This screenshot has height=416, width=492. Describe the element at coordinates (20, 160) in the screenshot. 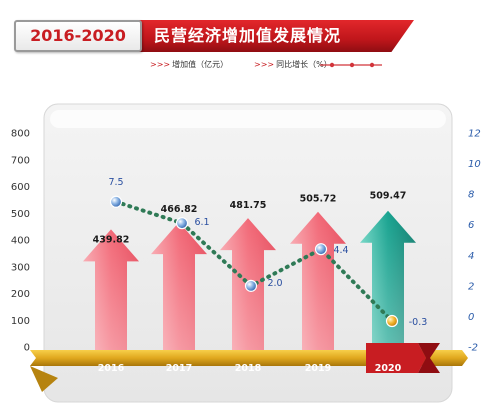

I see `left-tick-label: 700` at that location.